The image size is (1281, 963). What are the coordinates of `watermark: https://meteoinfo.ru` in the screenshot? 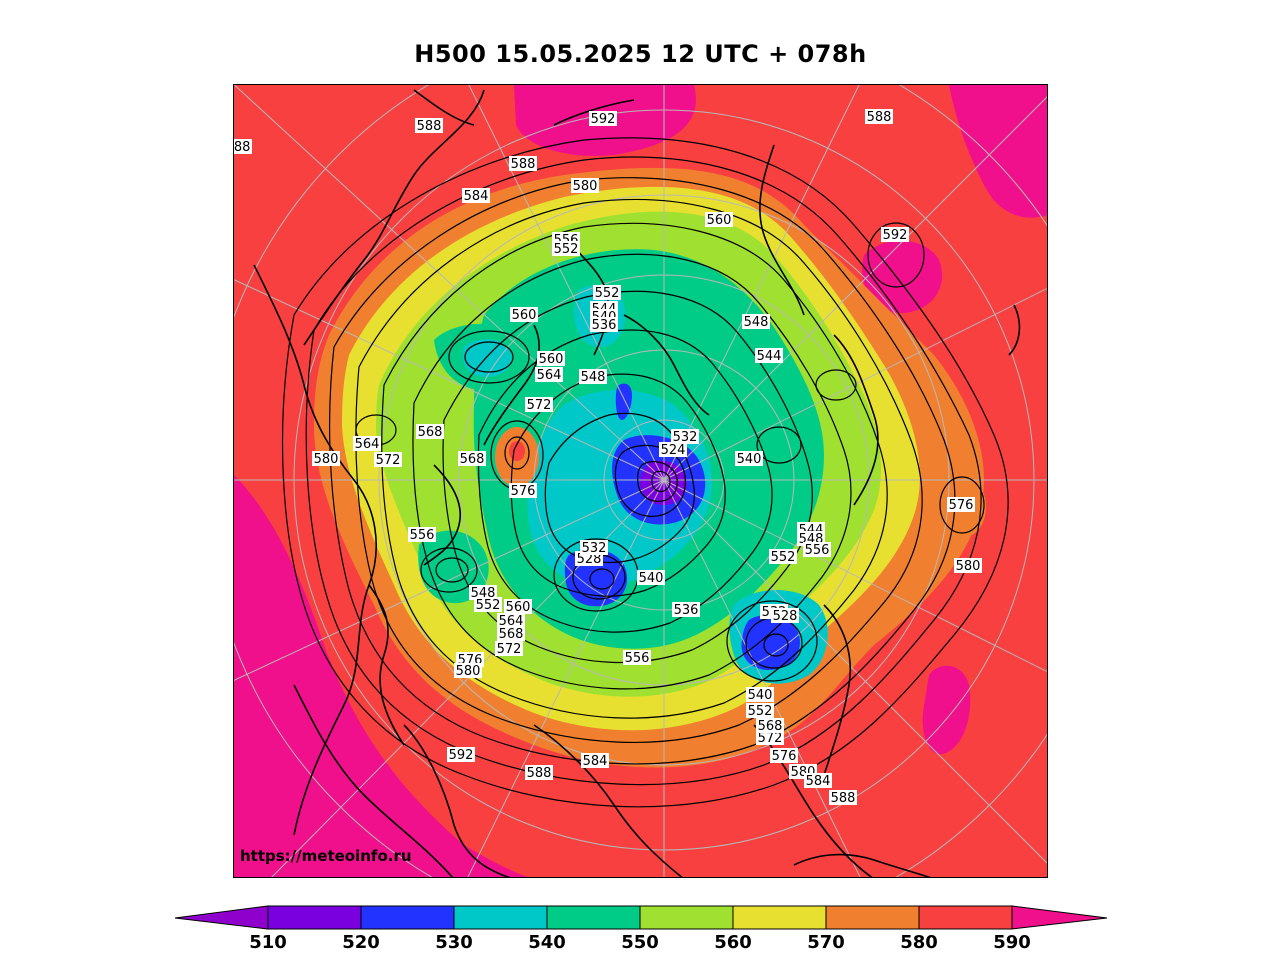 It's located at (326, 856).